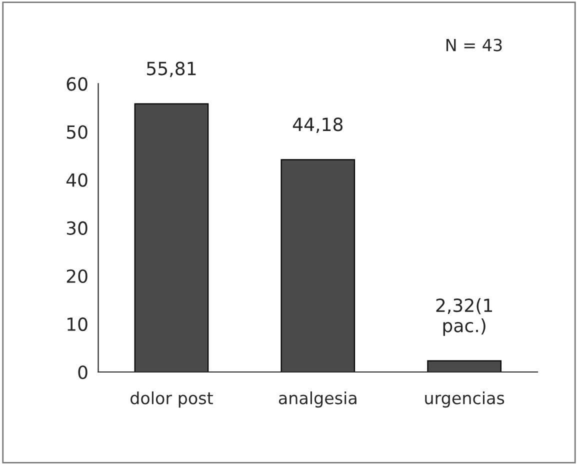 The height and width of the screenshot is (465, 578). Describe the element at coordinates (83, 372) in the screenshot. I see `y-tick-label: 0` at that location.